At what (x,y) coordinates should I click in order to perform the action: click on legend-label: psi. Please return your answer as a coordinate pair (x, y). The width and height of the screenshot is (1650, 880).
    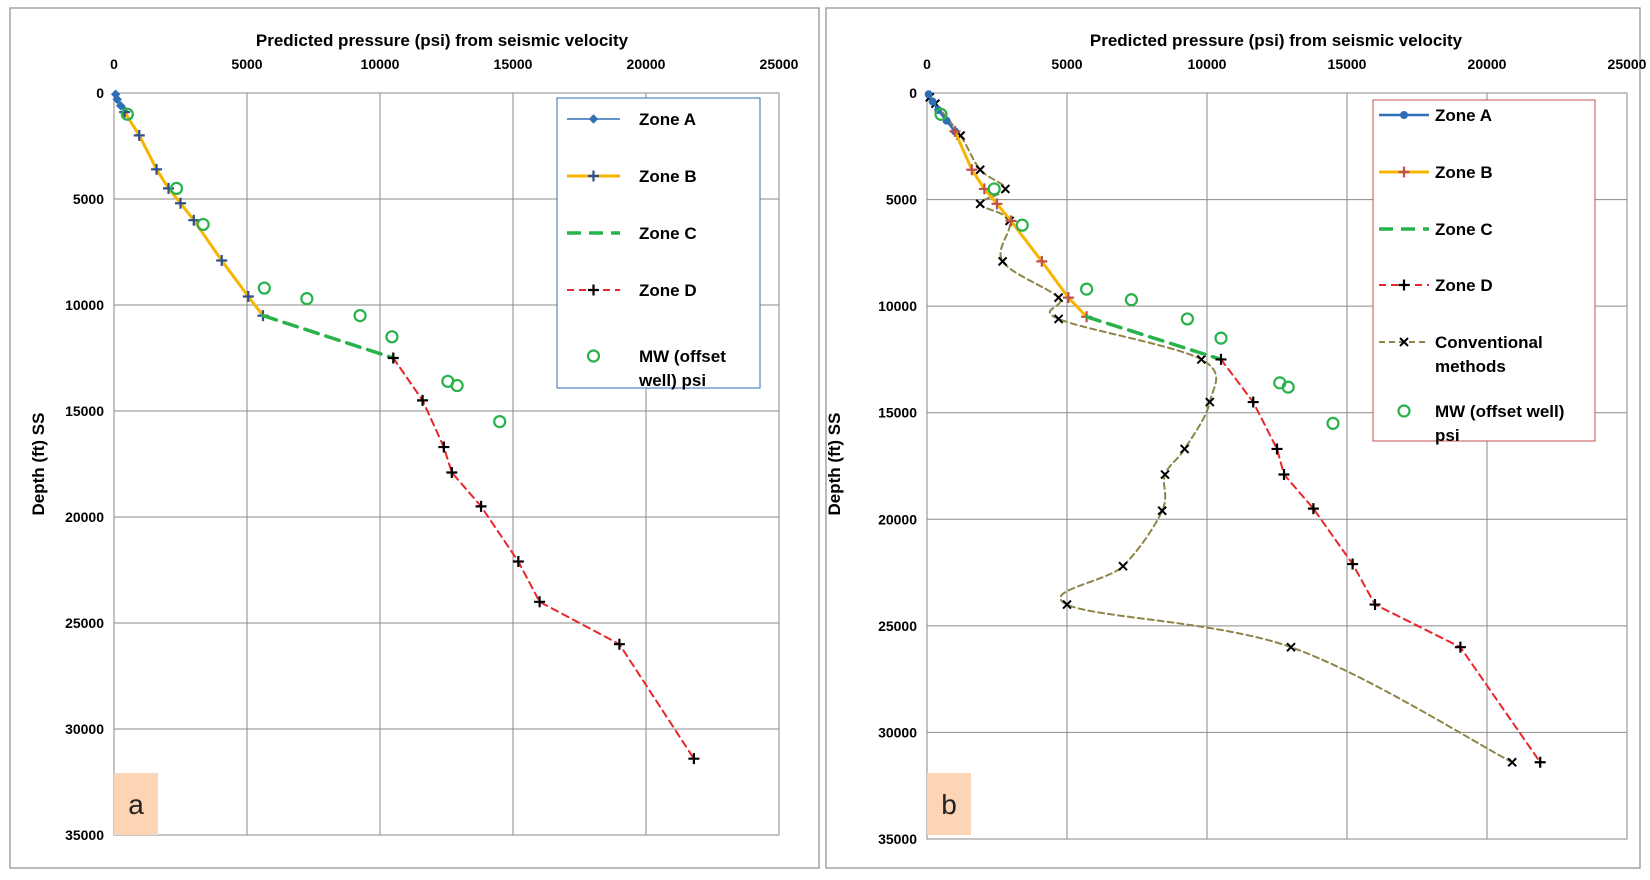
    Looking at the image, I should click on (1447, 435).